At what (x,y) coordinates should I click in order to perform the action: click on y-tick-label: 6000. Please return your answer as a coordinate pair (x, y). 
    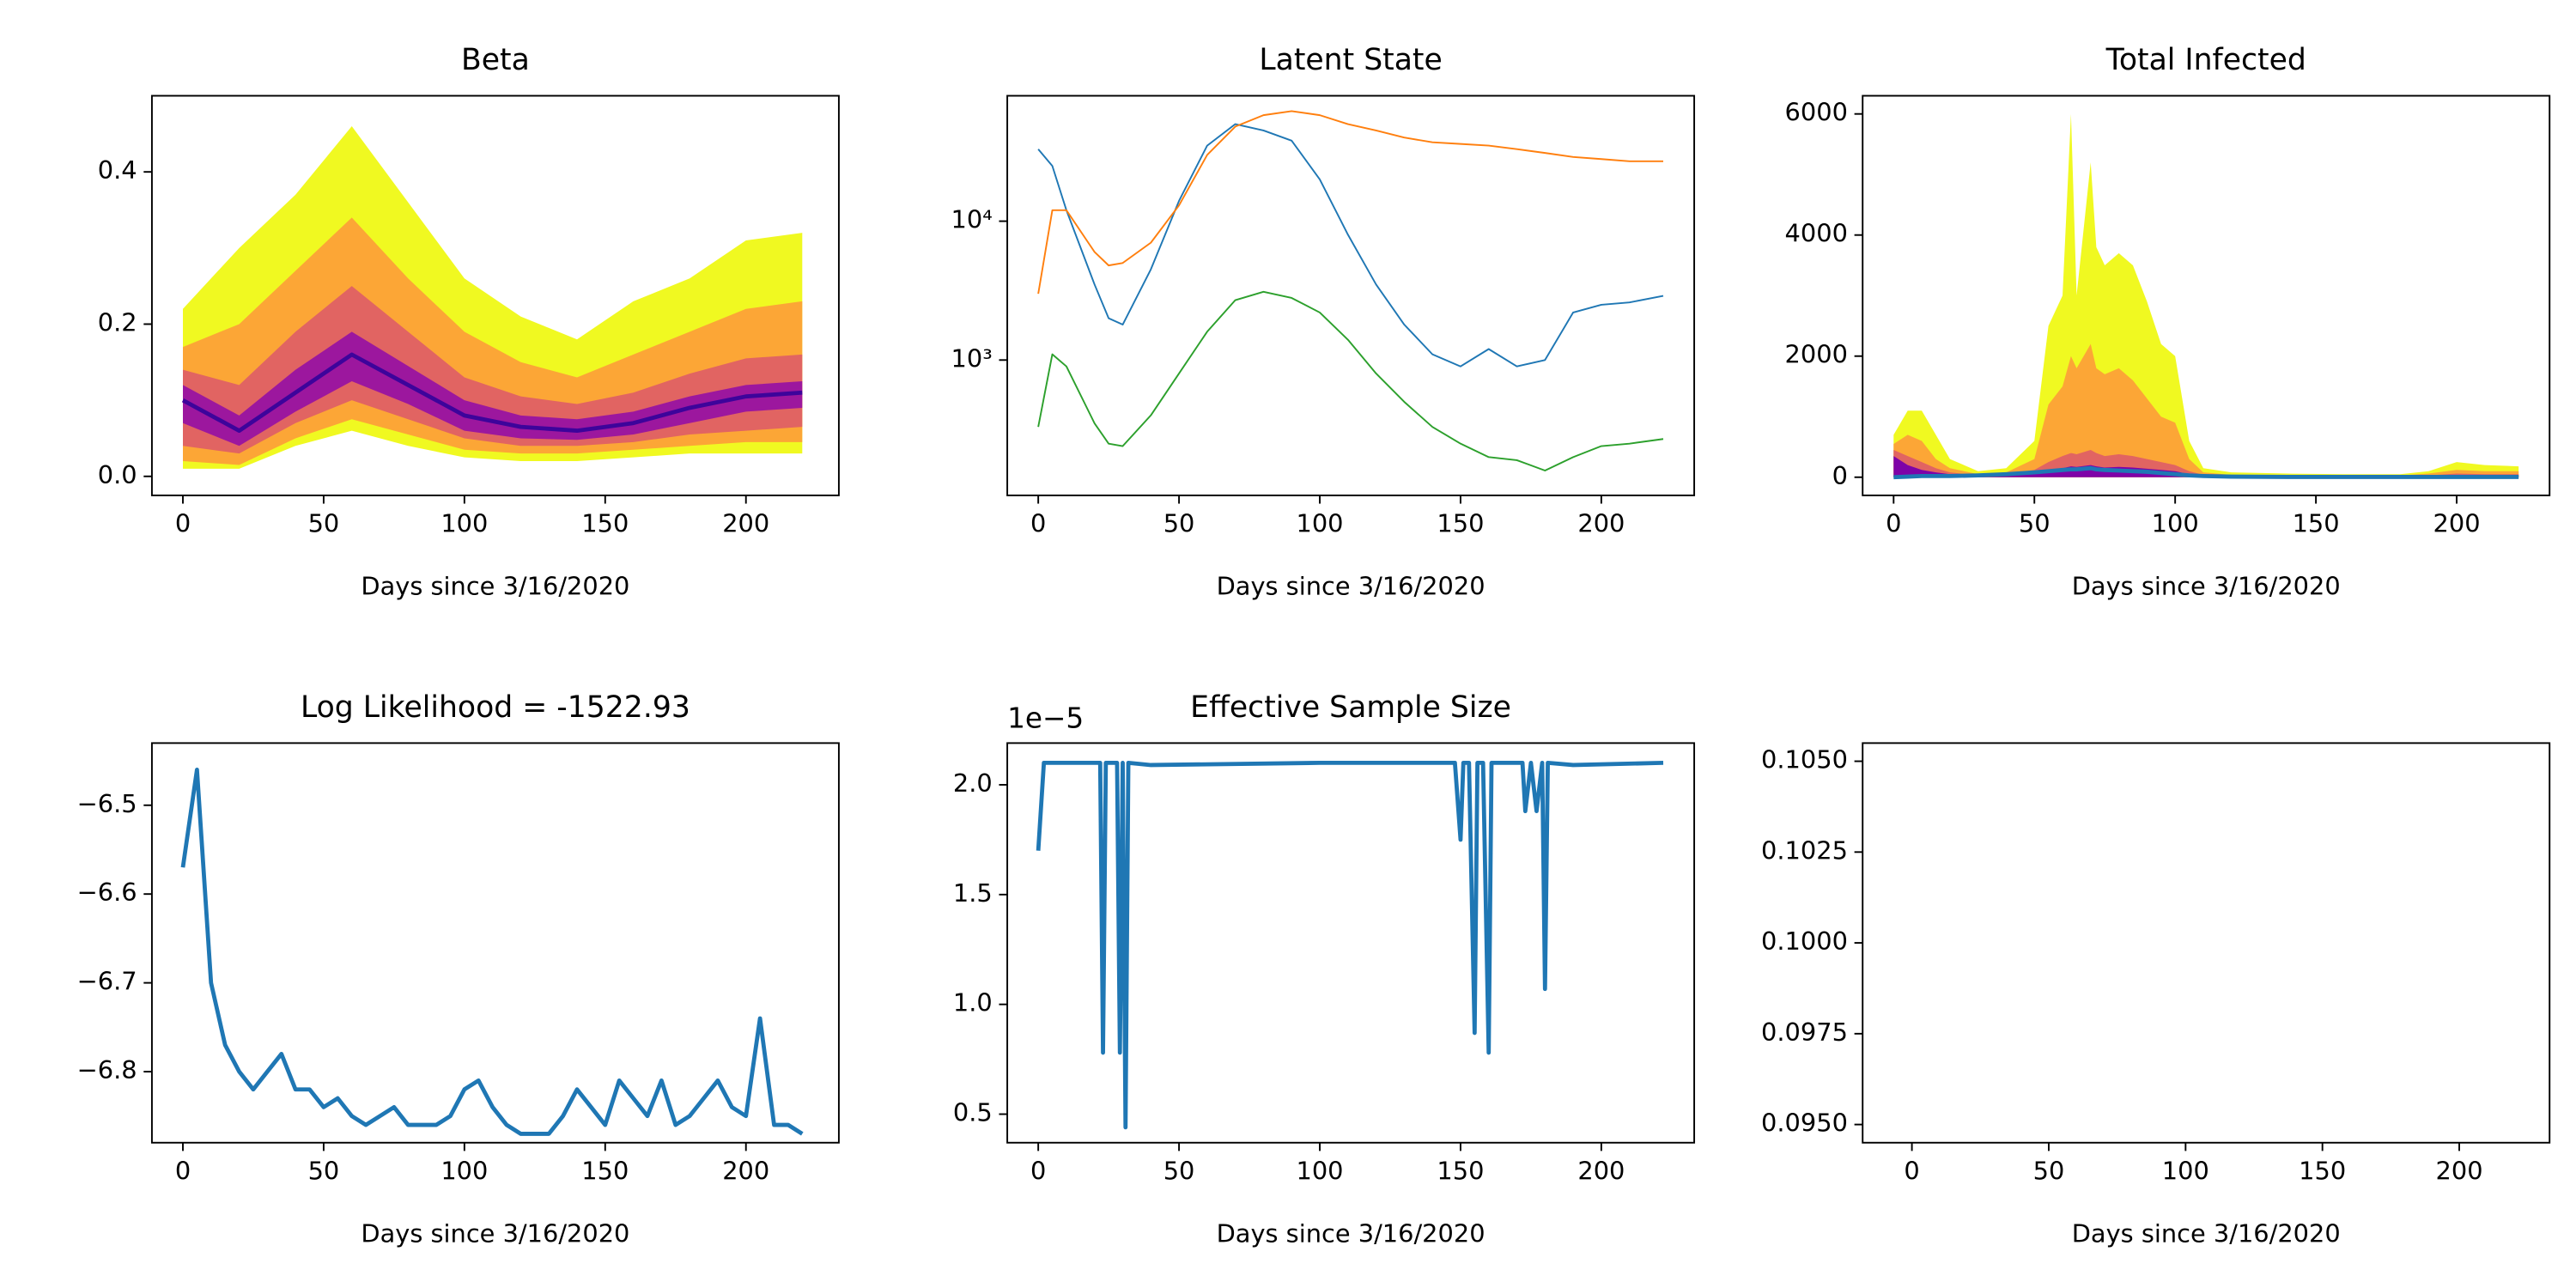
    Looking at the image, I should click on (1816, 112).